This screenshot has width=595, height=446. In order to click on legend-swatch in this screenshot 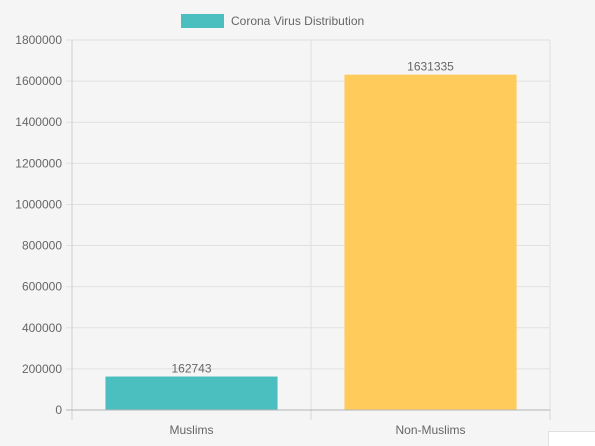, I will do `click(202, 21)`.